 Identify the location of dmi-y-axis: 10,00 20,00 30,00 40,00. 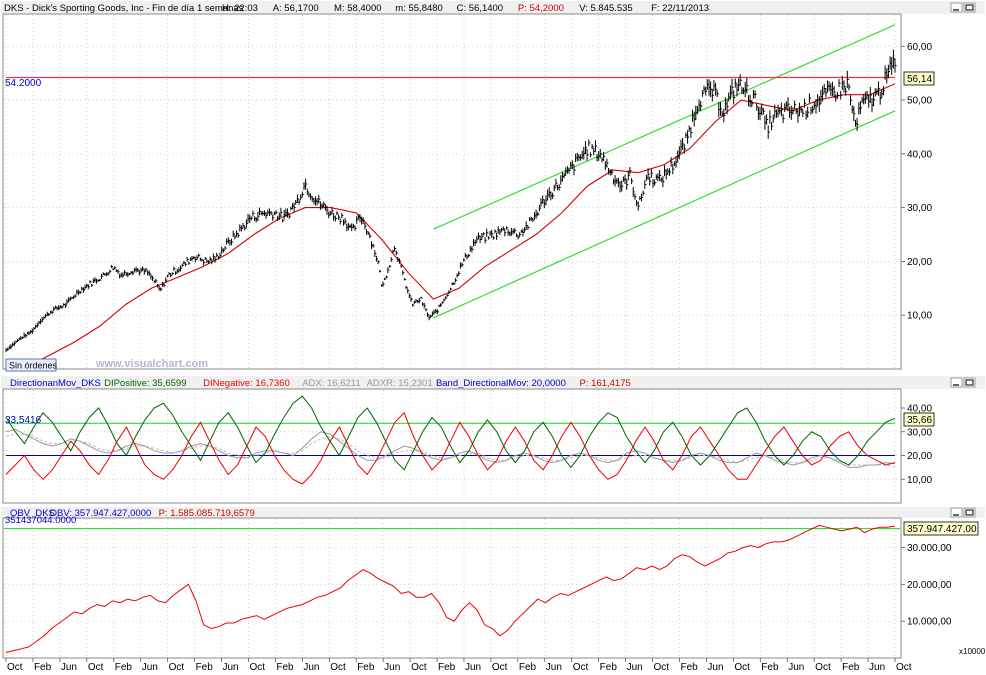
(916, 445).